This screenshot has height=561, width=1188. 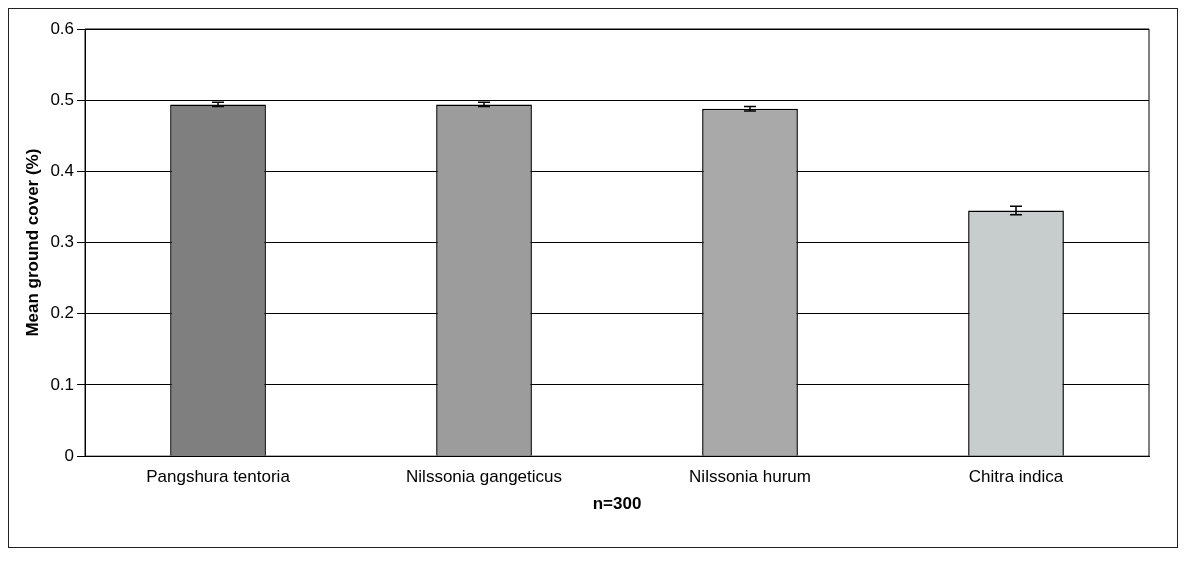 I want to click on x-tick-label: Nilssonia hurum, so click(x=750, y=477).